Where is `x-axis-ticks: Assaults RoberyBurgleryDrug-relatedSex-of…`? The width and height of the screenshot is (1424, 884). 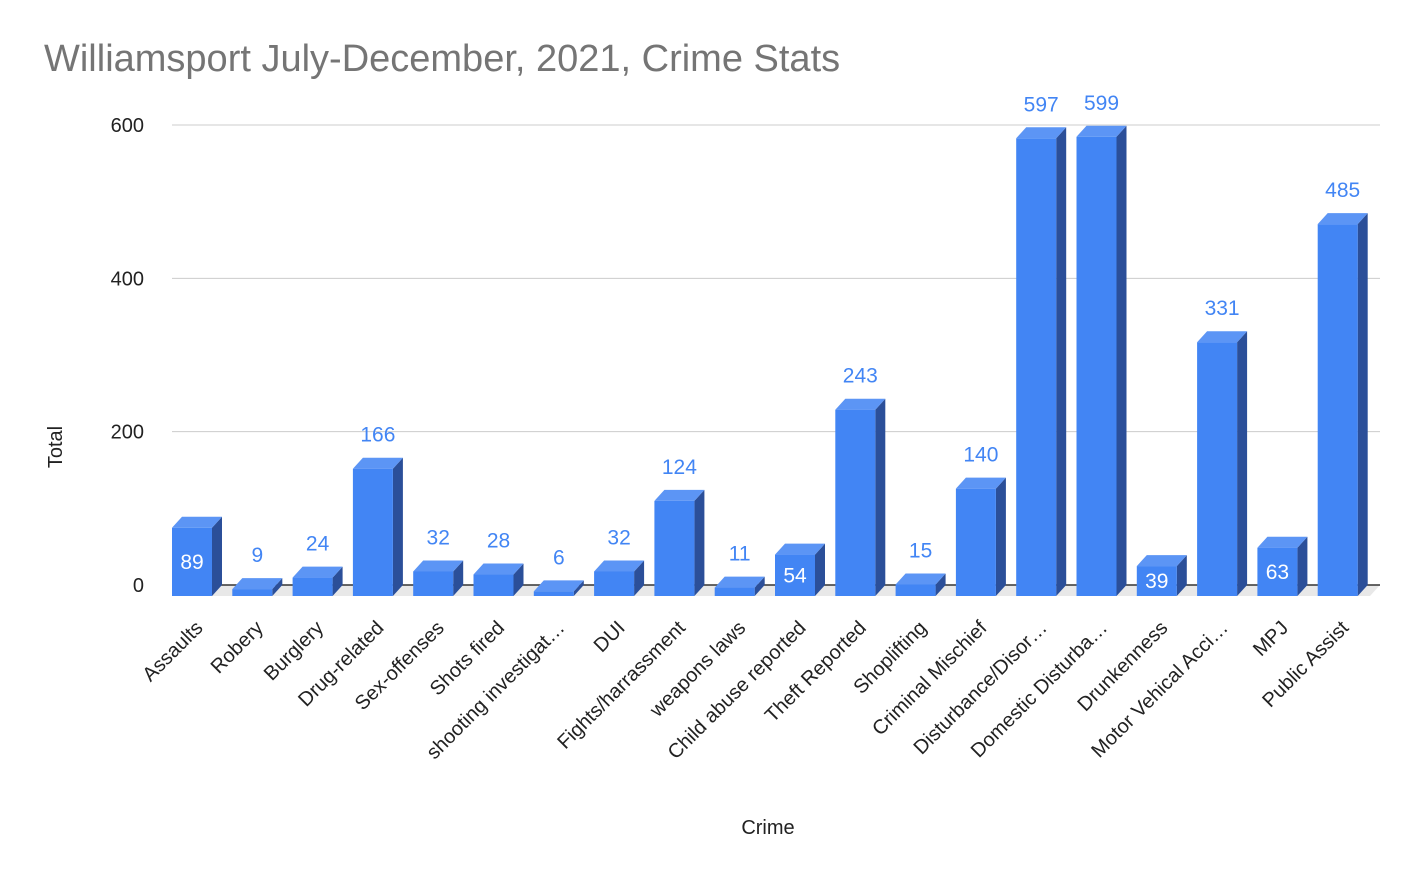
x-axis-ticks: Assaults RoberyBurgleryDrug-relatedSex-of… is located at coordinates (746, 690).